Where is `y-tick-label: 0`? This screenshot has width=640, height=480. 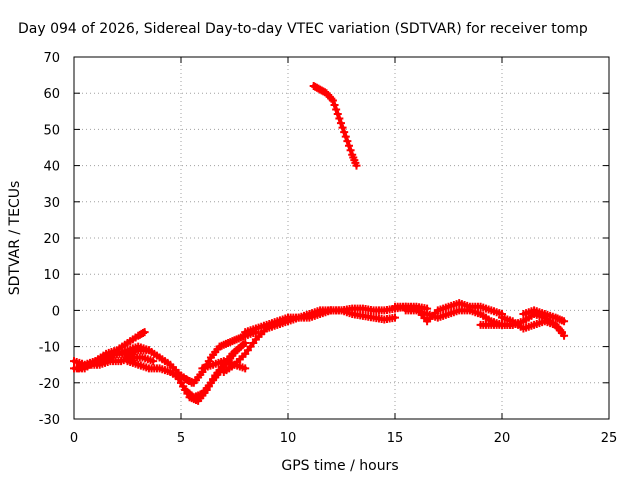
y-tick-label: 0 is located at coordinates (56, 311).